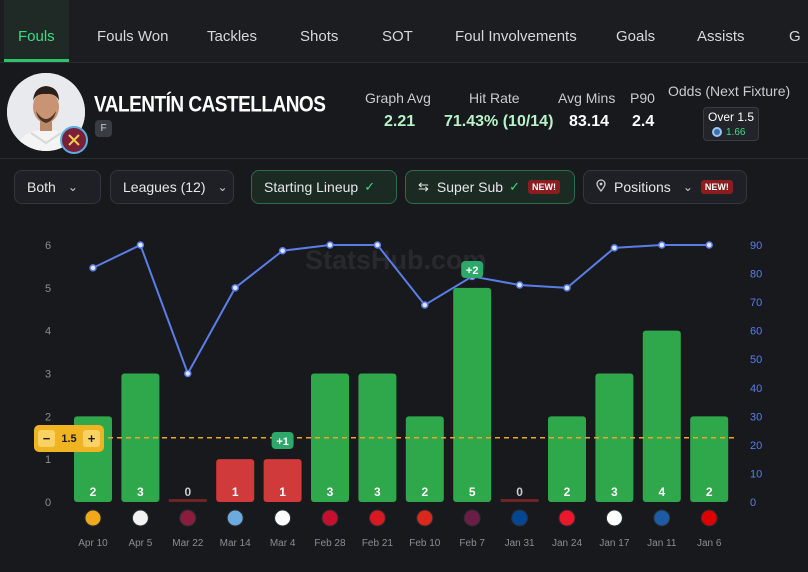 The height and width of the screenshot is (572, 808). Describe the element at coordinates (74, 140) in the screenshot. I see `club-crest-icon` at that location.